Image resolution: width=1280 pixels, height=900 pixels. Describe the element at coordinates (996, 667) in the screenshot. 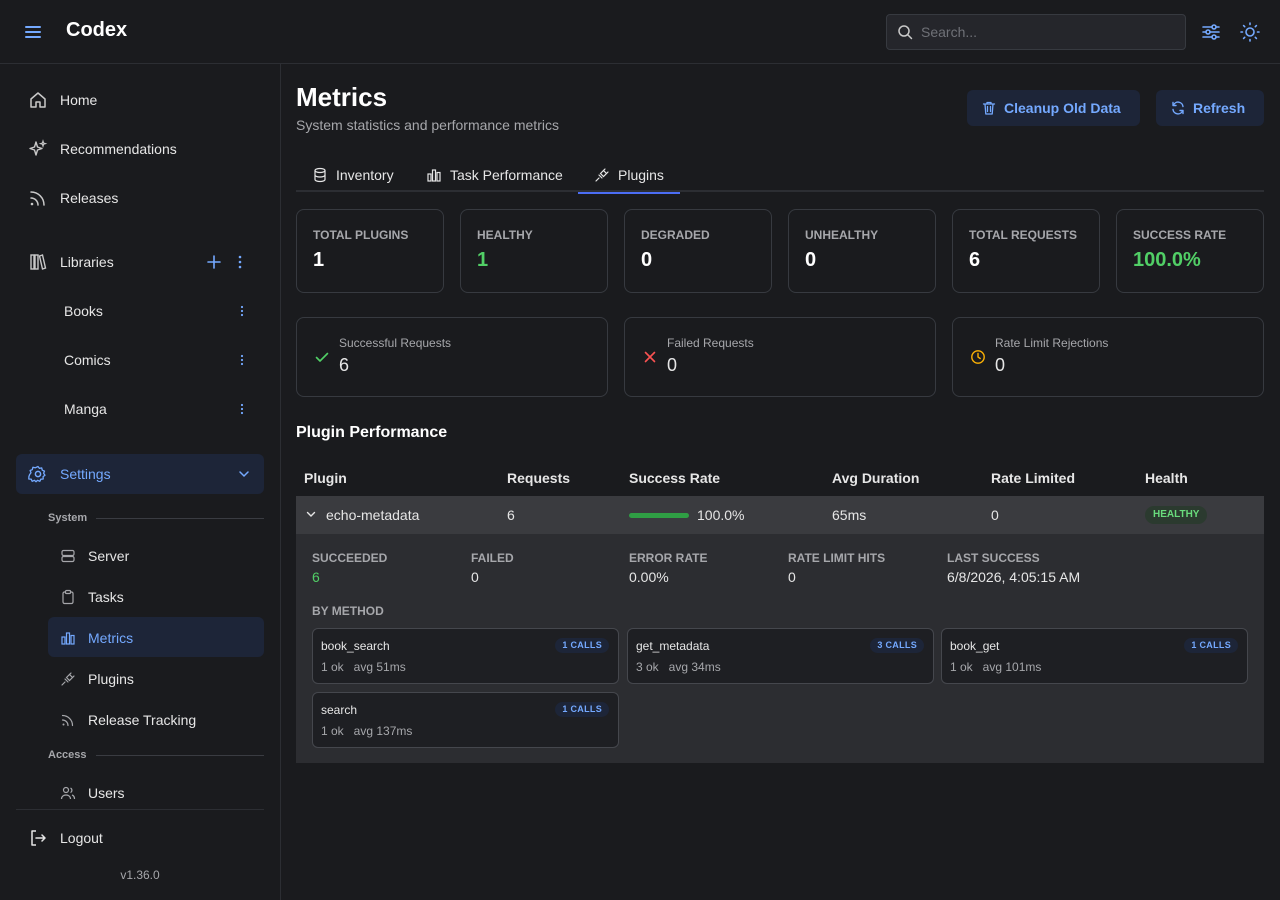

I see `method-stats: 1 ok avg 101ms` at that location.